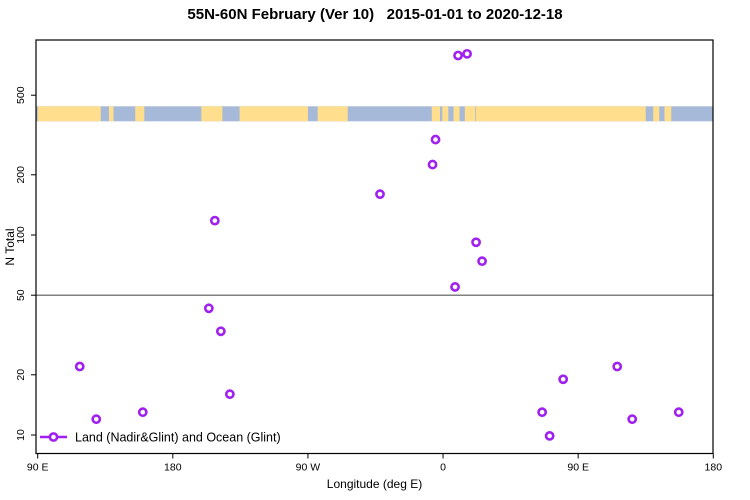  What do you see at coordinates (21, 235) in the screenshot?
I see `y-tick-label: 100` at bounding box center [21, 235].